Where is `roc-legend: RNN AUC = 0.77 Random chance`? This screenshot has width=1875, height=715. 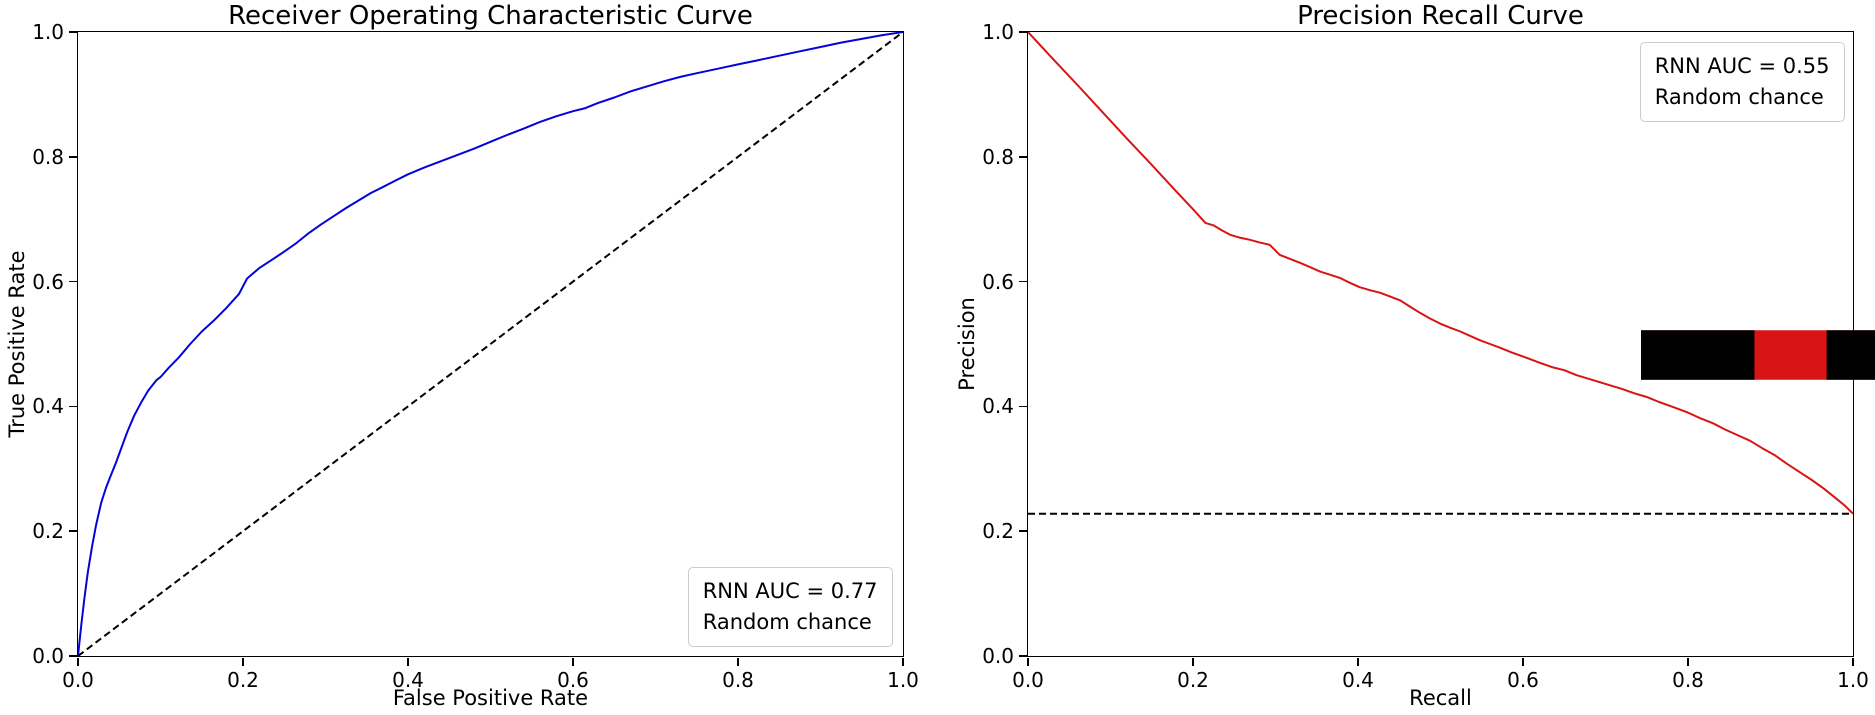 roc-legend: RNN AUC = 0.77 Random chance is located at coordinates (790, 606).